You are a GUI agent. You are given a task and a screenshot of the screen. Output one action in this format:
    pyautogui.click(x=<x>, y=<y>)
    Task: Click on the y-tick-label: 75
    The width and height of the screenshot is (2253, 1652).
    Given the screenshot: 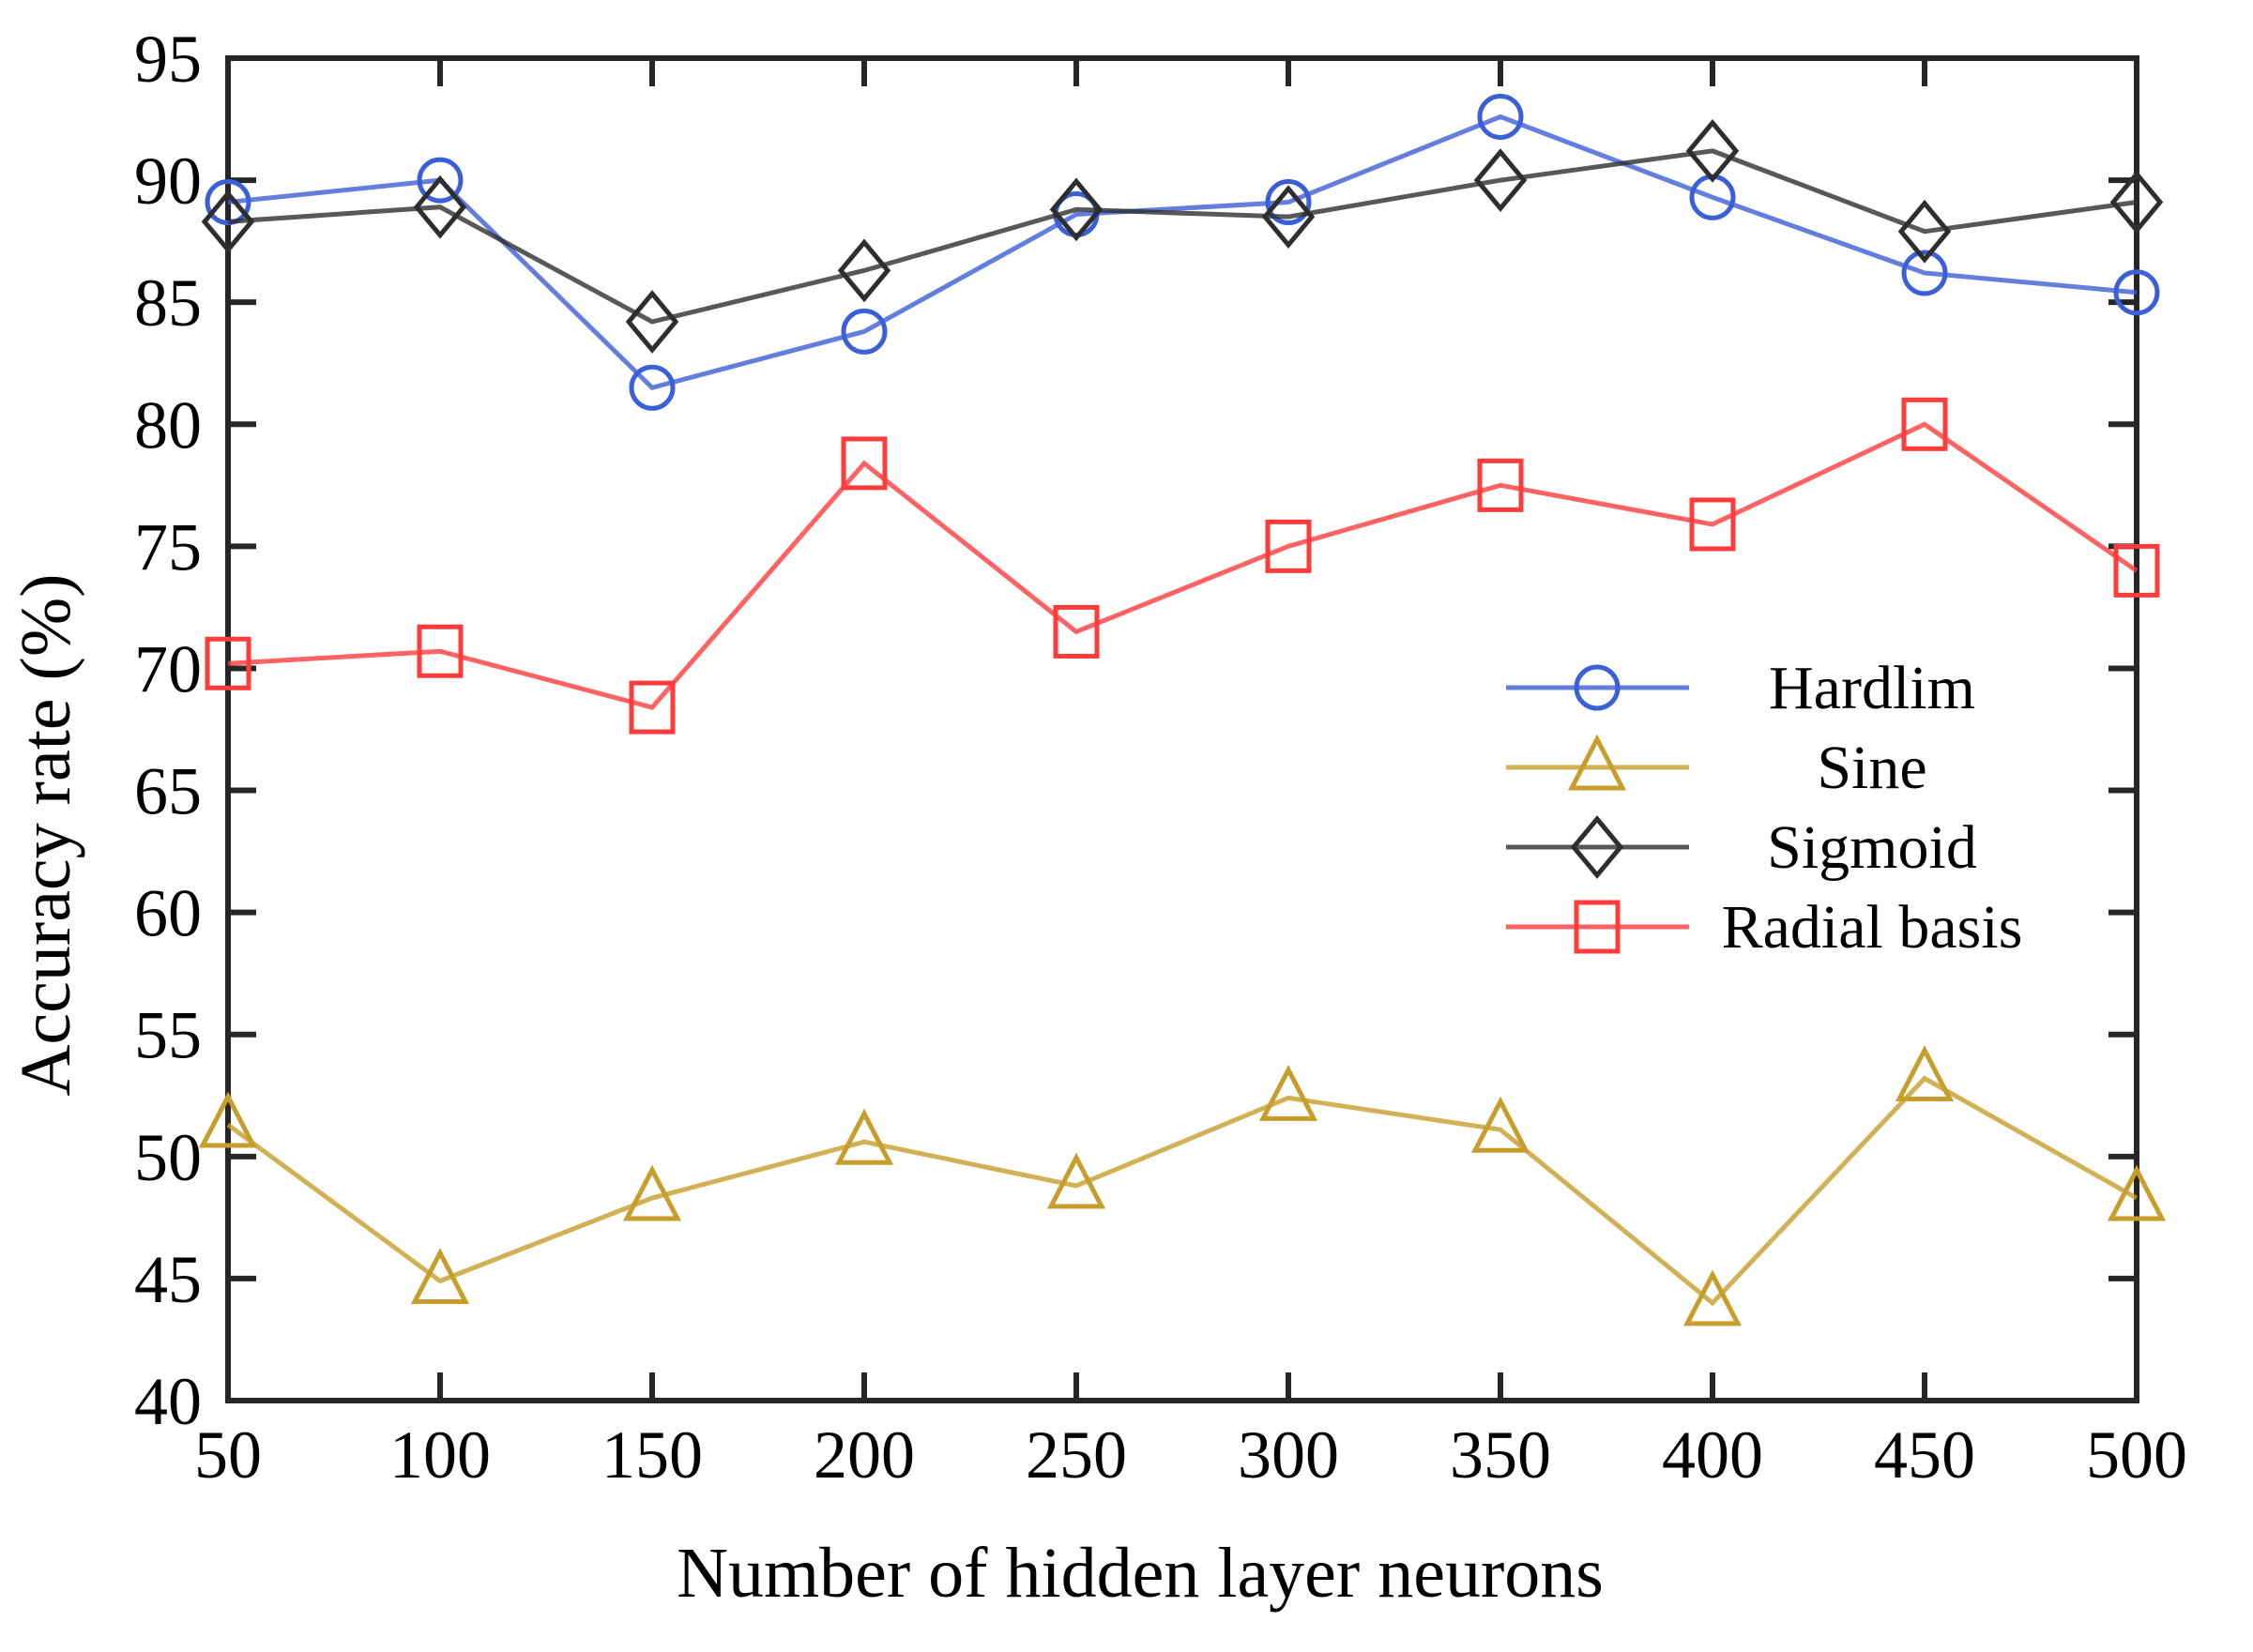 What is the action you would take?
    pyautogui.click(x=168, y=546)
    